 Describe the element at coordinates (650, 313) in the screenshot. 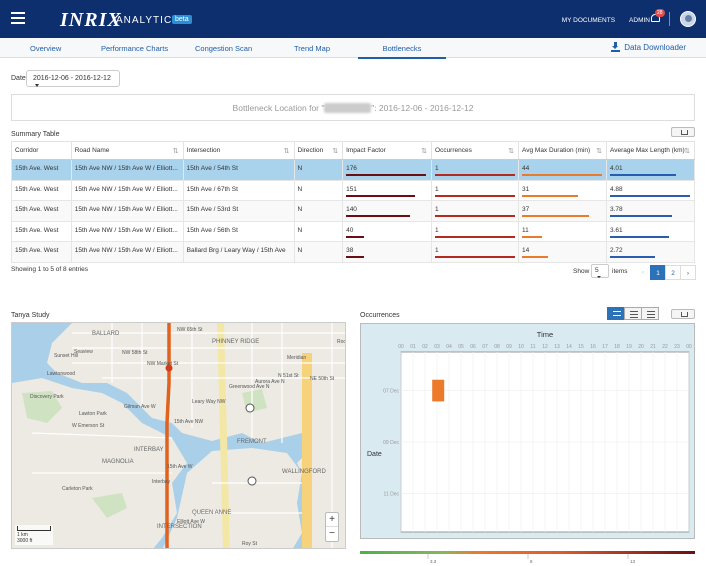

I see `table-view-button` at that location.